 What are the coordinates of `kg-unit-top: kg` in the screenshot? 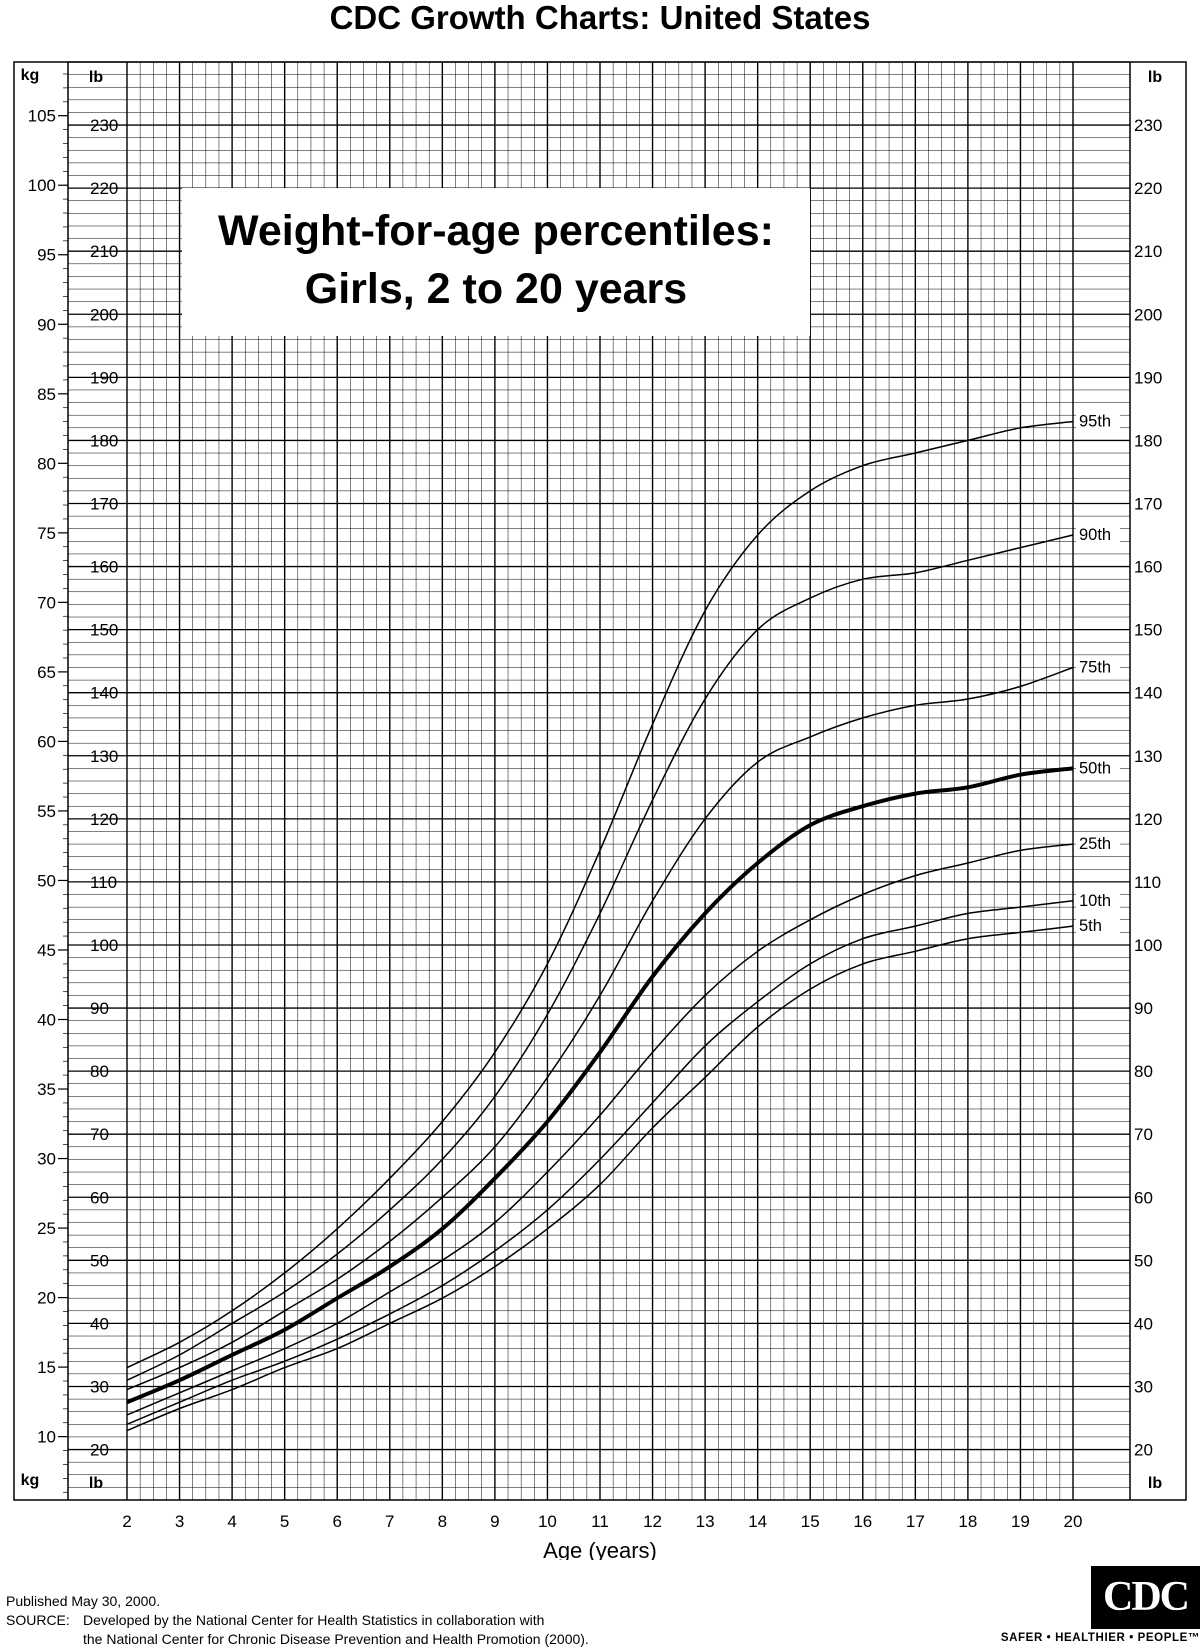 It's located at (30, 75).